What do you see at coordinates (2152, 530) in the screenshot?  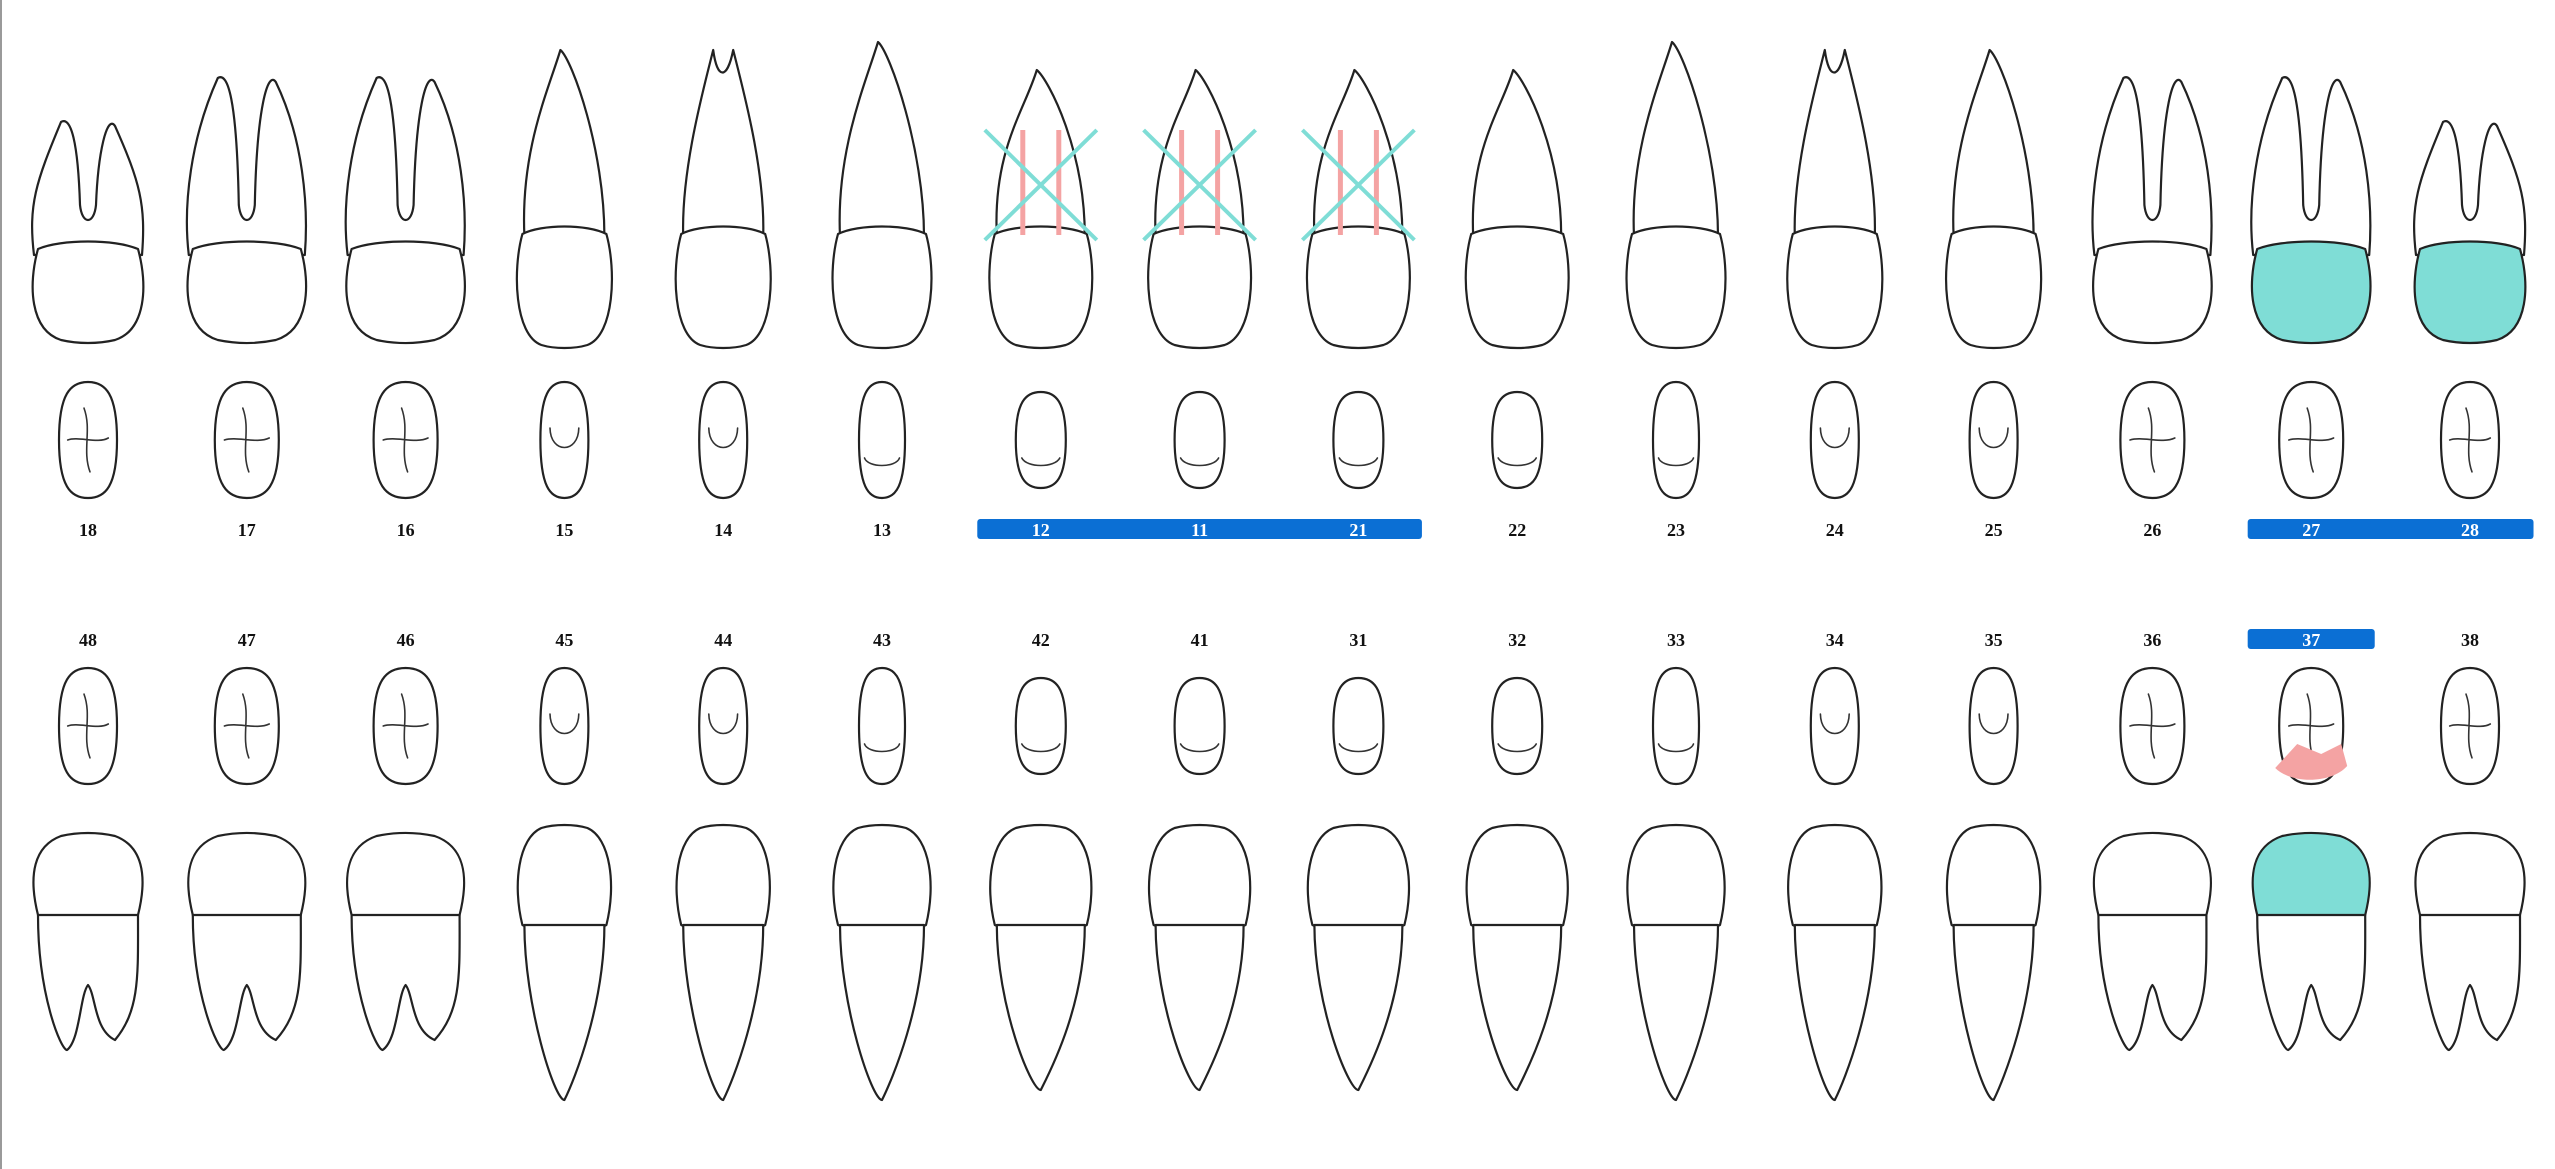 I see `tooth-number: 26` at bounding box center [2152, 530].